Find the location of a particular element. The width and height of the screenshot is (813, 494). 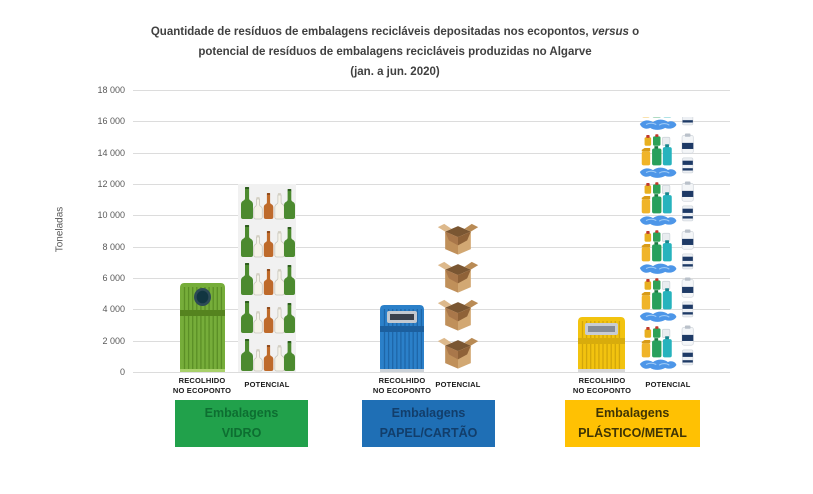

y-tick-label: 18 000 is located at coordinates (111, 90).